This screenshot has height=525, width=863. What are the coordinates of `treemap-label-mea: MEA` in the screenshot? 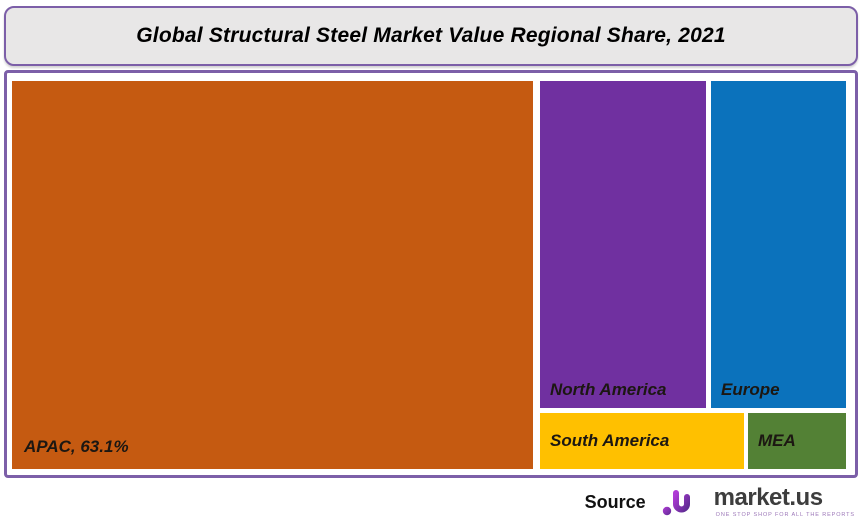 It's located at (777, 440).